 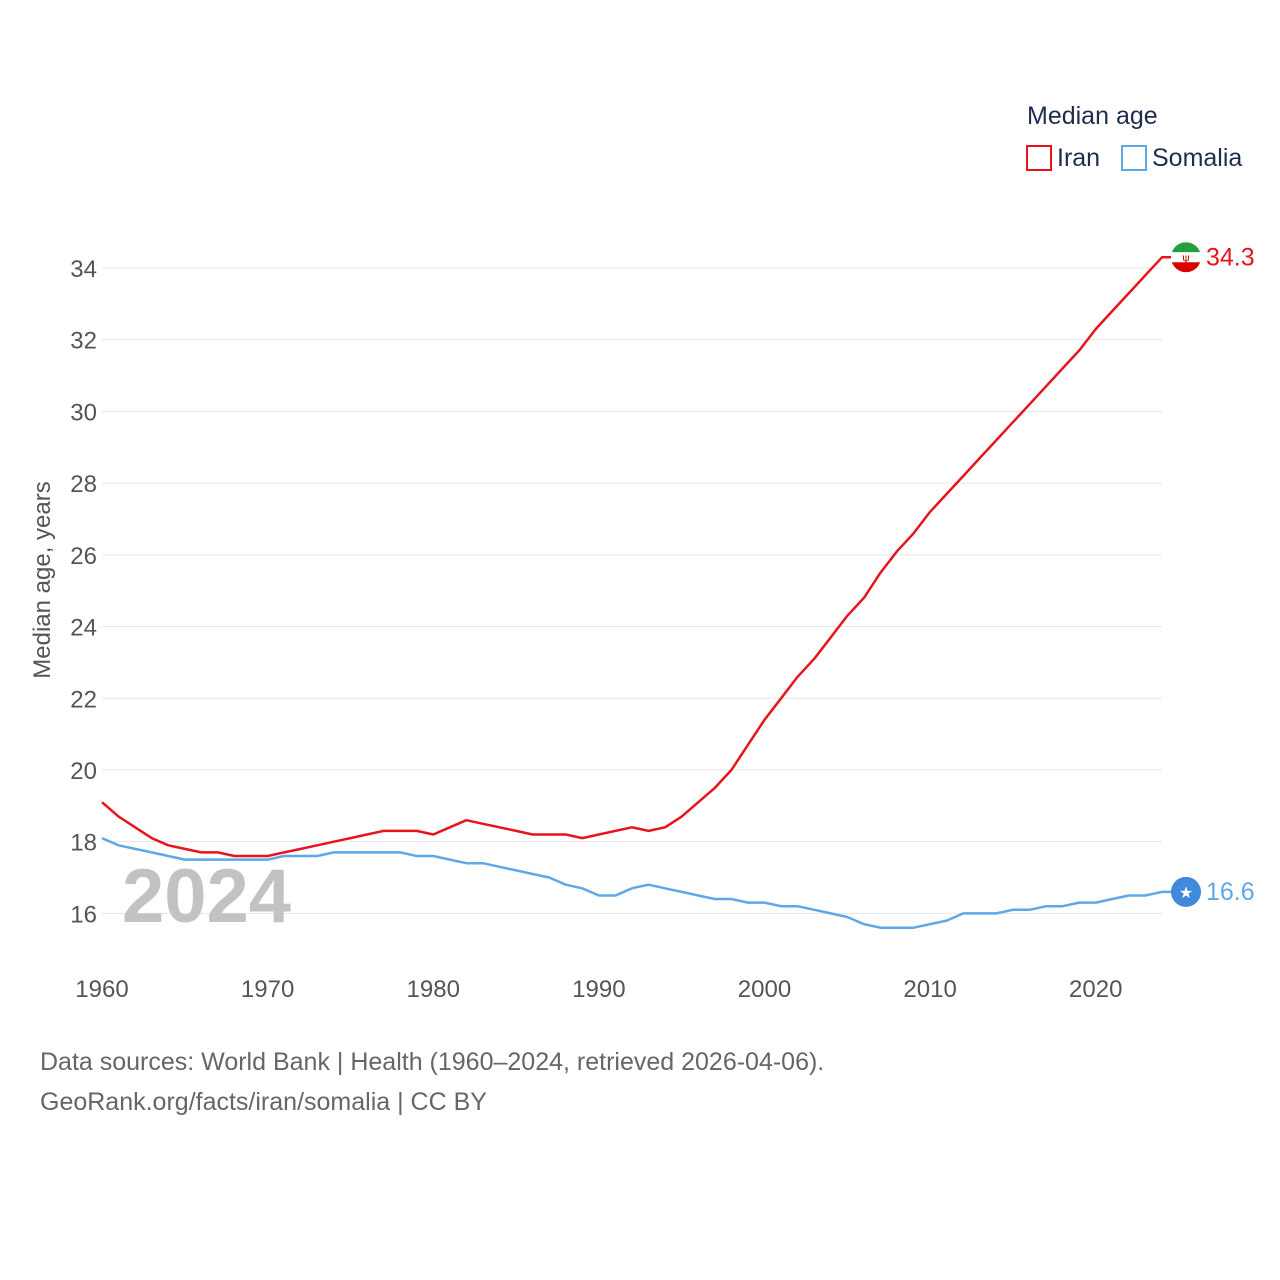 What do you see at coordinates (433, 989) in the screenshot?
I see `x-tick-label-1980: 1980` at bounding box center [433, 989].